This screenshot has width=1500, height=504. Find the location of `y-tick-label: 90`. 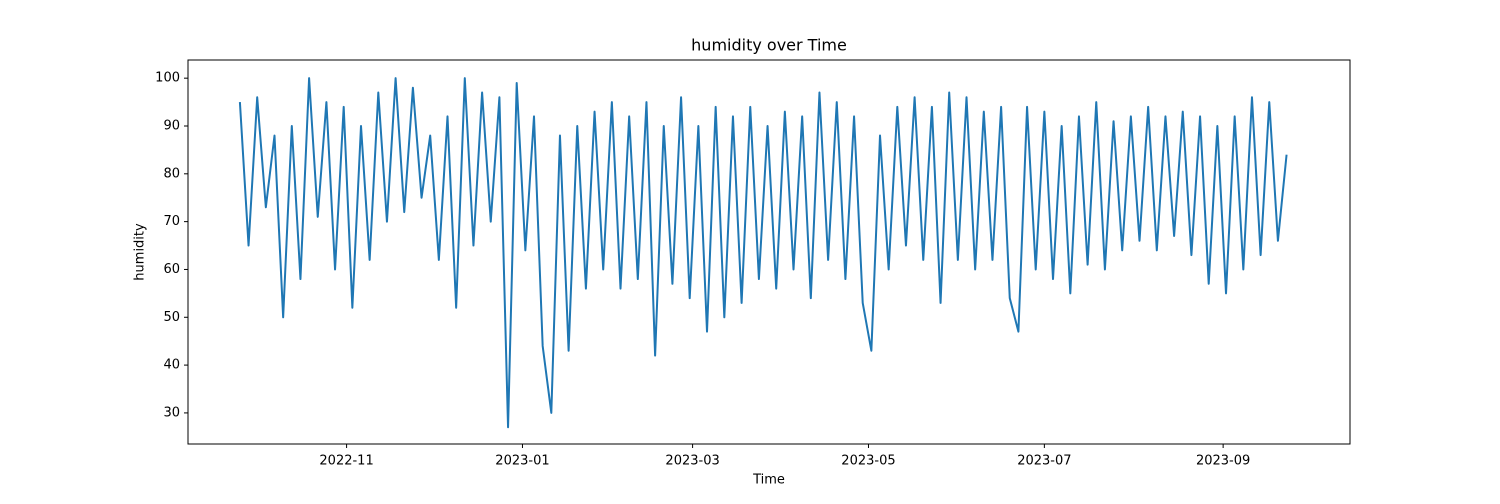

y-tick-label: 90 is located at coordinates (171, 125).